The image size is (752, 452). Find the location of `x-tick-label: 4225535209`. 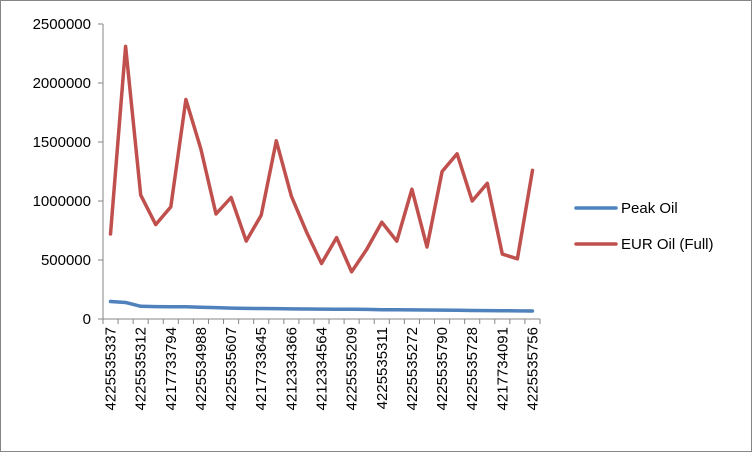

x-tick-label: 4225535209 is located at coordinates (352, 368).